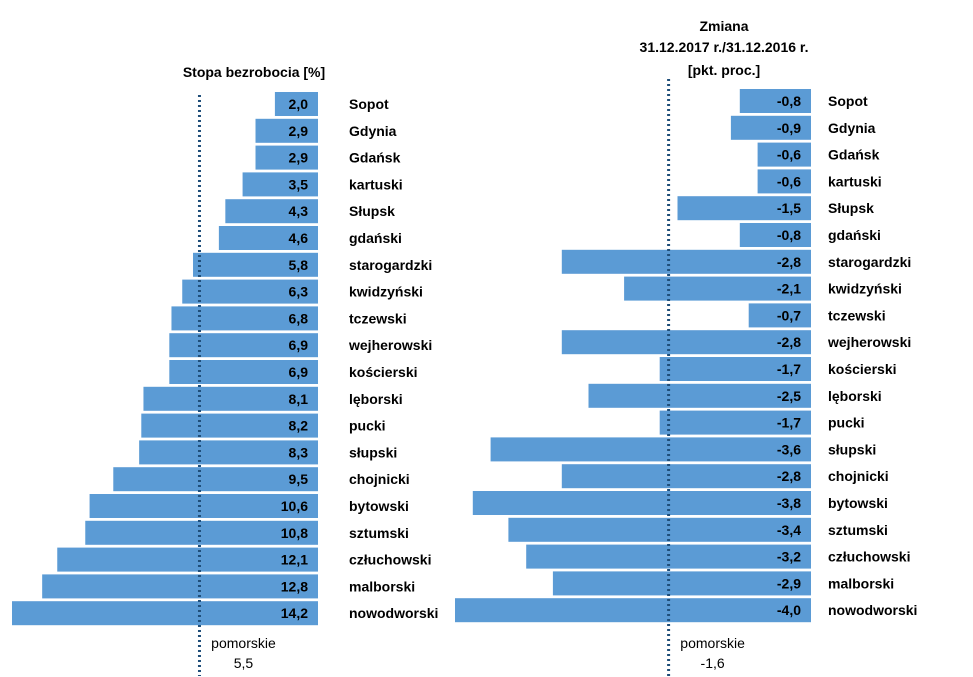  What do you see at coordinates (686, 476) in the screenshot?
I see `right-bar-chojnicki` at bounding box center [686, 476].